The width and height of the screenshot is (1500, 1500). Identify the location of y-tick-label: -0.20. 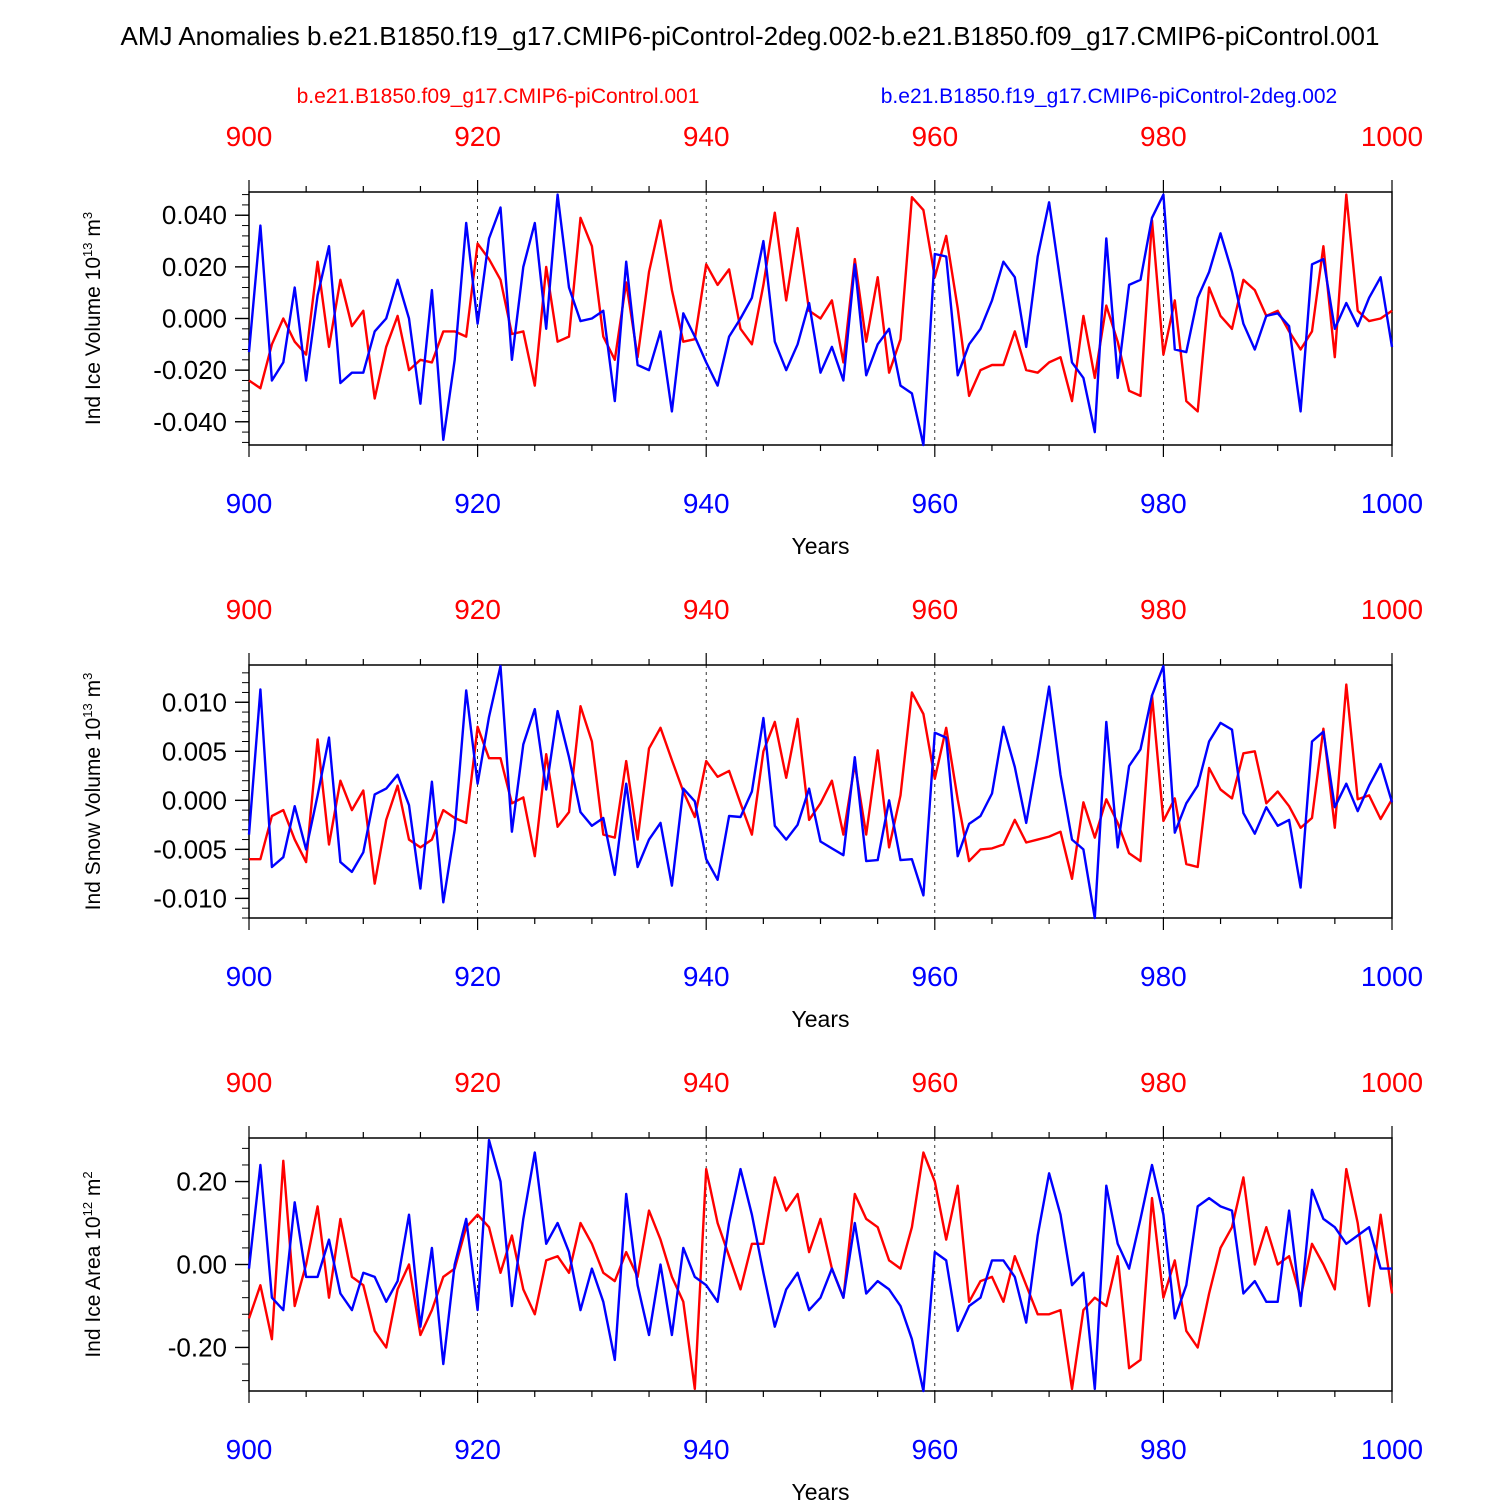
(197, 1347).